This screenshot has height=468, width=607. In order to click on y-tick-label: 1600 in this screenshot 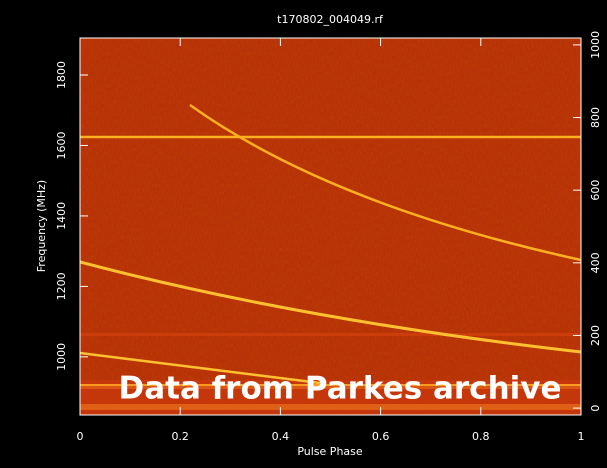, I will do `click(61, 145)`.